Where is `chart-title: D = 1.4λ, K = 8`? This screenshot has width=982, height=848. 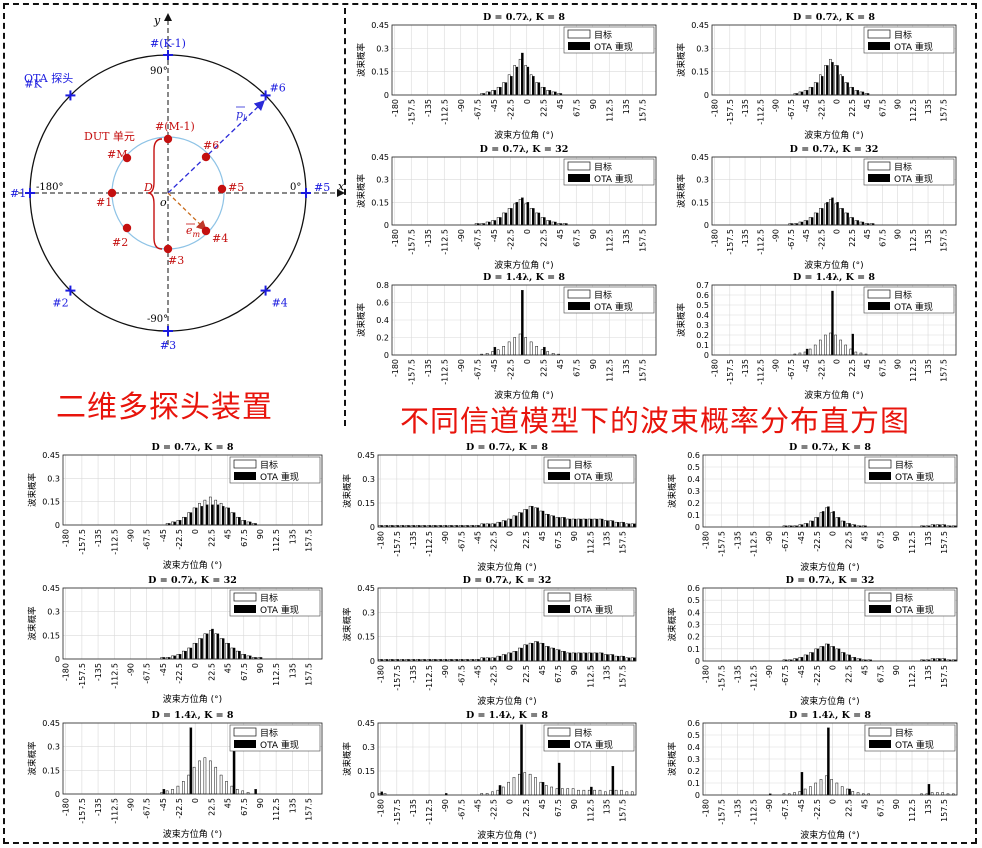
chart-title: D = 1.4λ, K = 8 is located at coordinates (524, 277).